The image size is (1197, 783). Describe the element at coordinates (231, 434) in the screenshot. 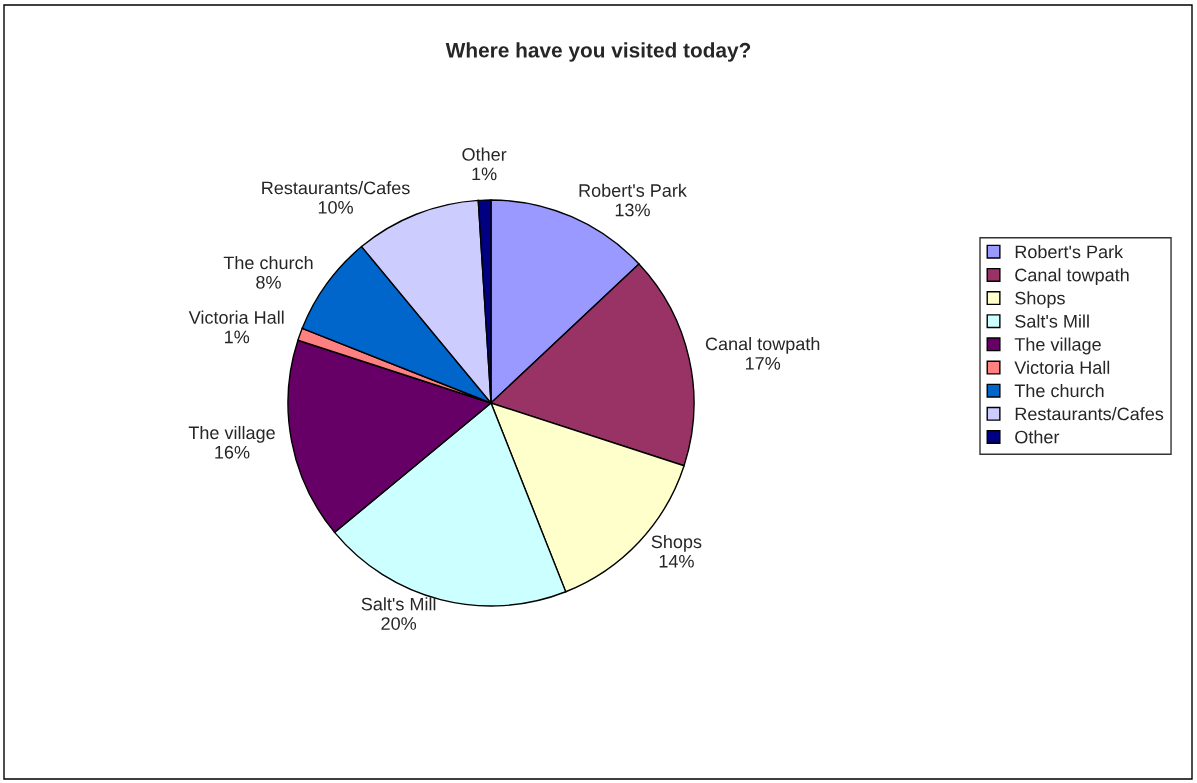

I see `slice-label: The village` at that location.